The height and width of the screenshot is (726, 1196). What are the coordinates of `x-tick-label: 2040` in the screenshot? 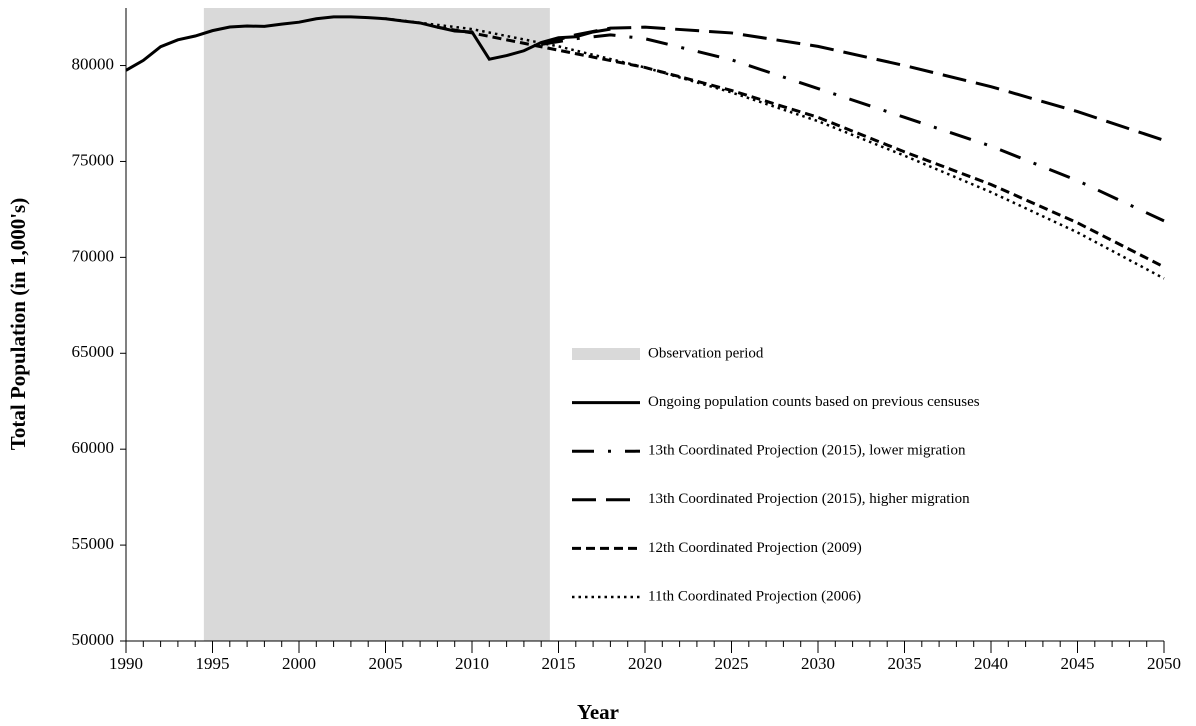 It's located at (991, 663).